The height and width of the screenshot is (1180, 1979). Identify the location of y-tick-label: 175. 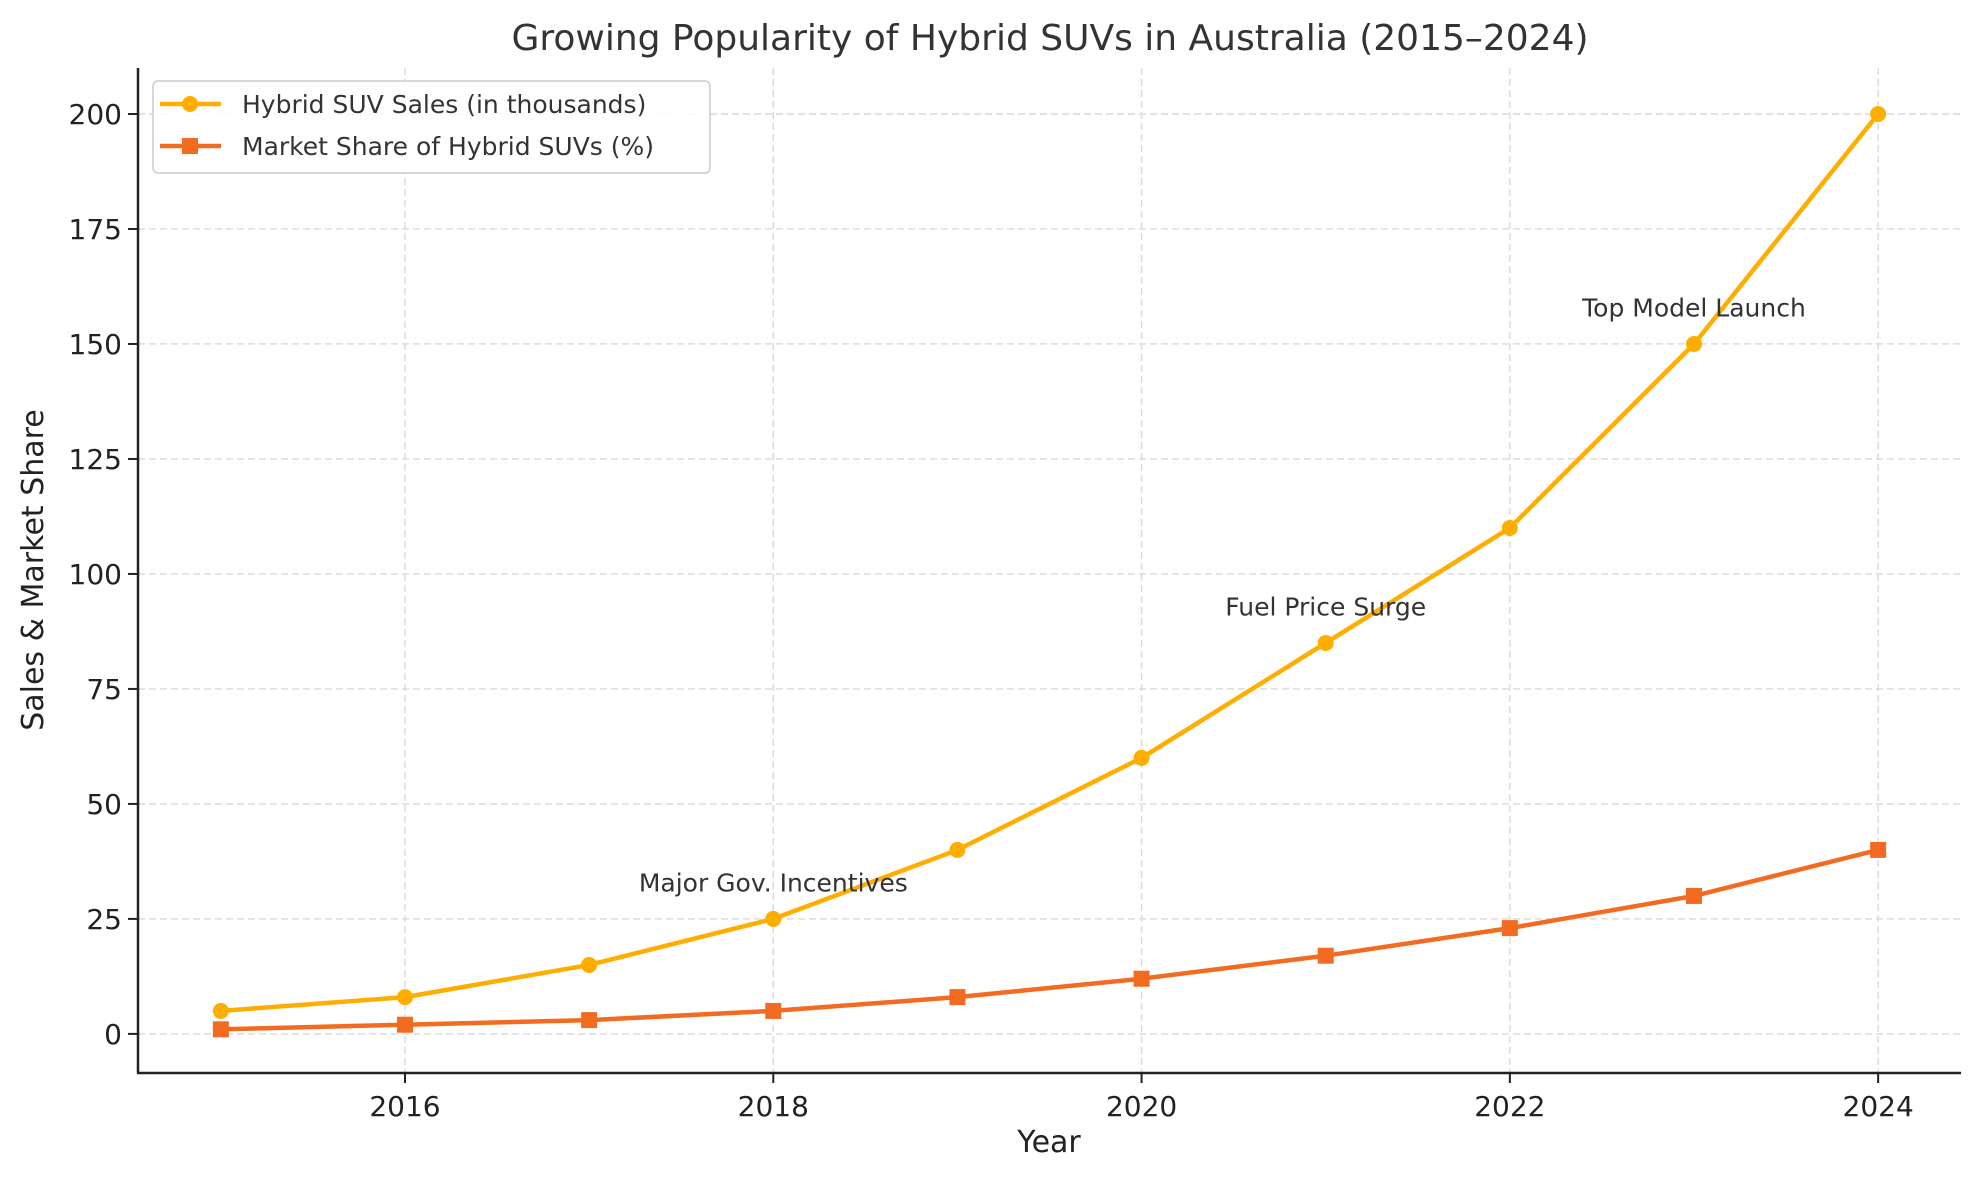
(95, 229).